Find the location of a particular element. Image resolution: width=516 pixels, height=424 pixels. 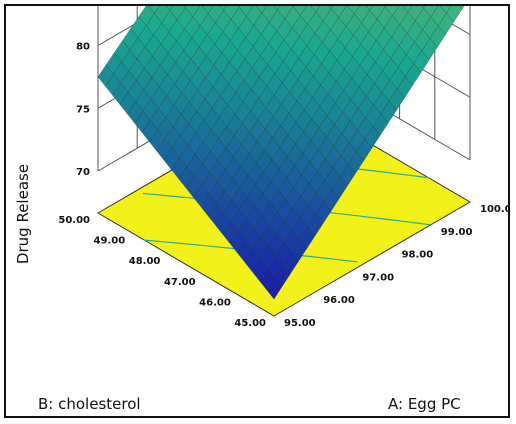

y-tick-label: 50.00 is located at coordinates (74, 220).